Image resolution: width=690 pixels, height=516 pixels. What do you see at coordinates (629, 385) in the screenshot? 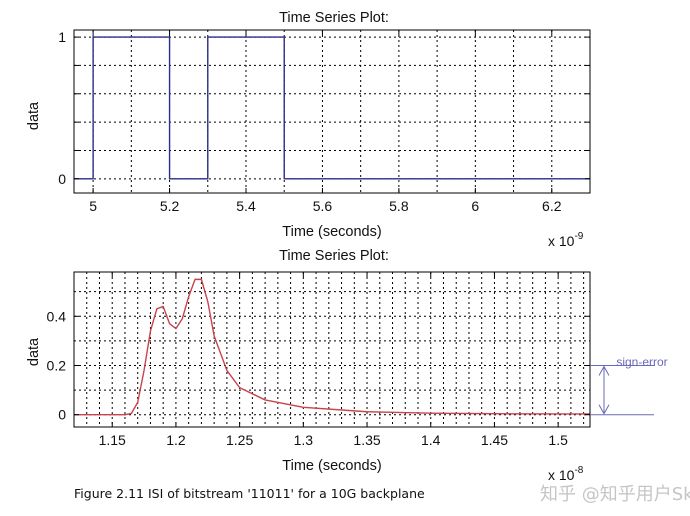
I see `sign-error-annotation: sign-error` at bounding box center [629, 385].